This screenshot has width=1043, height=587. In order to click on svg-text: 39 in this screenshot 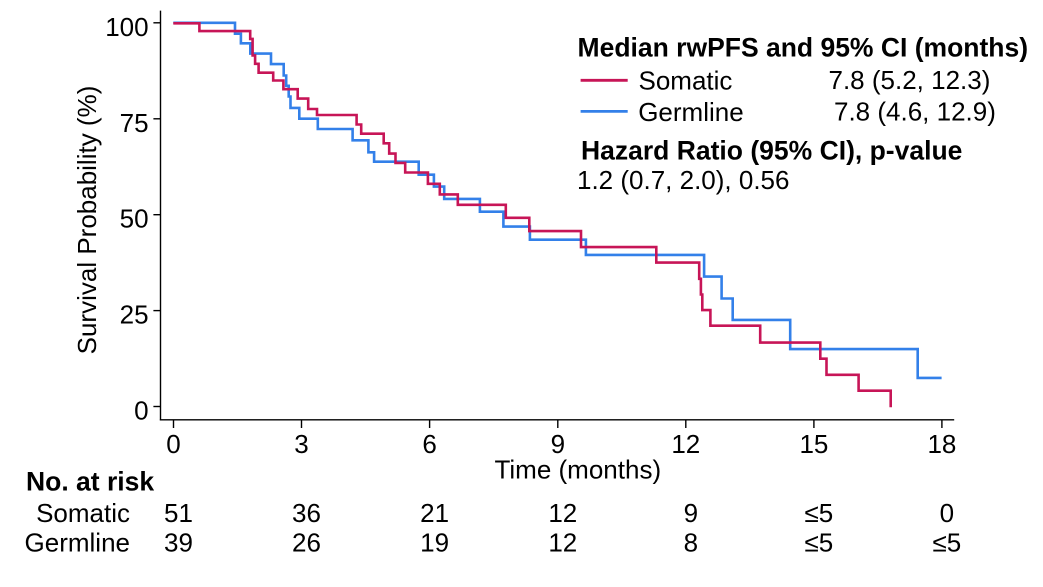, I will do `click(178, 543)`.